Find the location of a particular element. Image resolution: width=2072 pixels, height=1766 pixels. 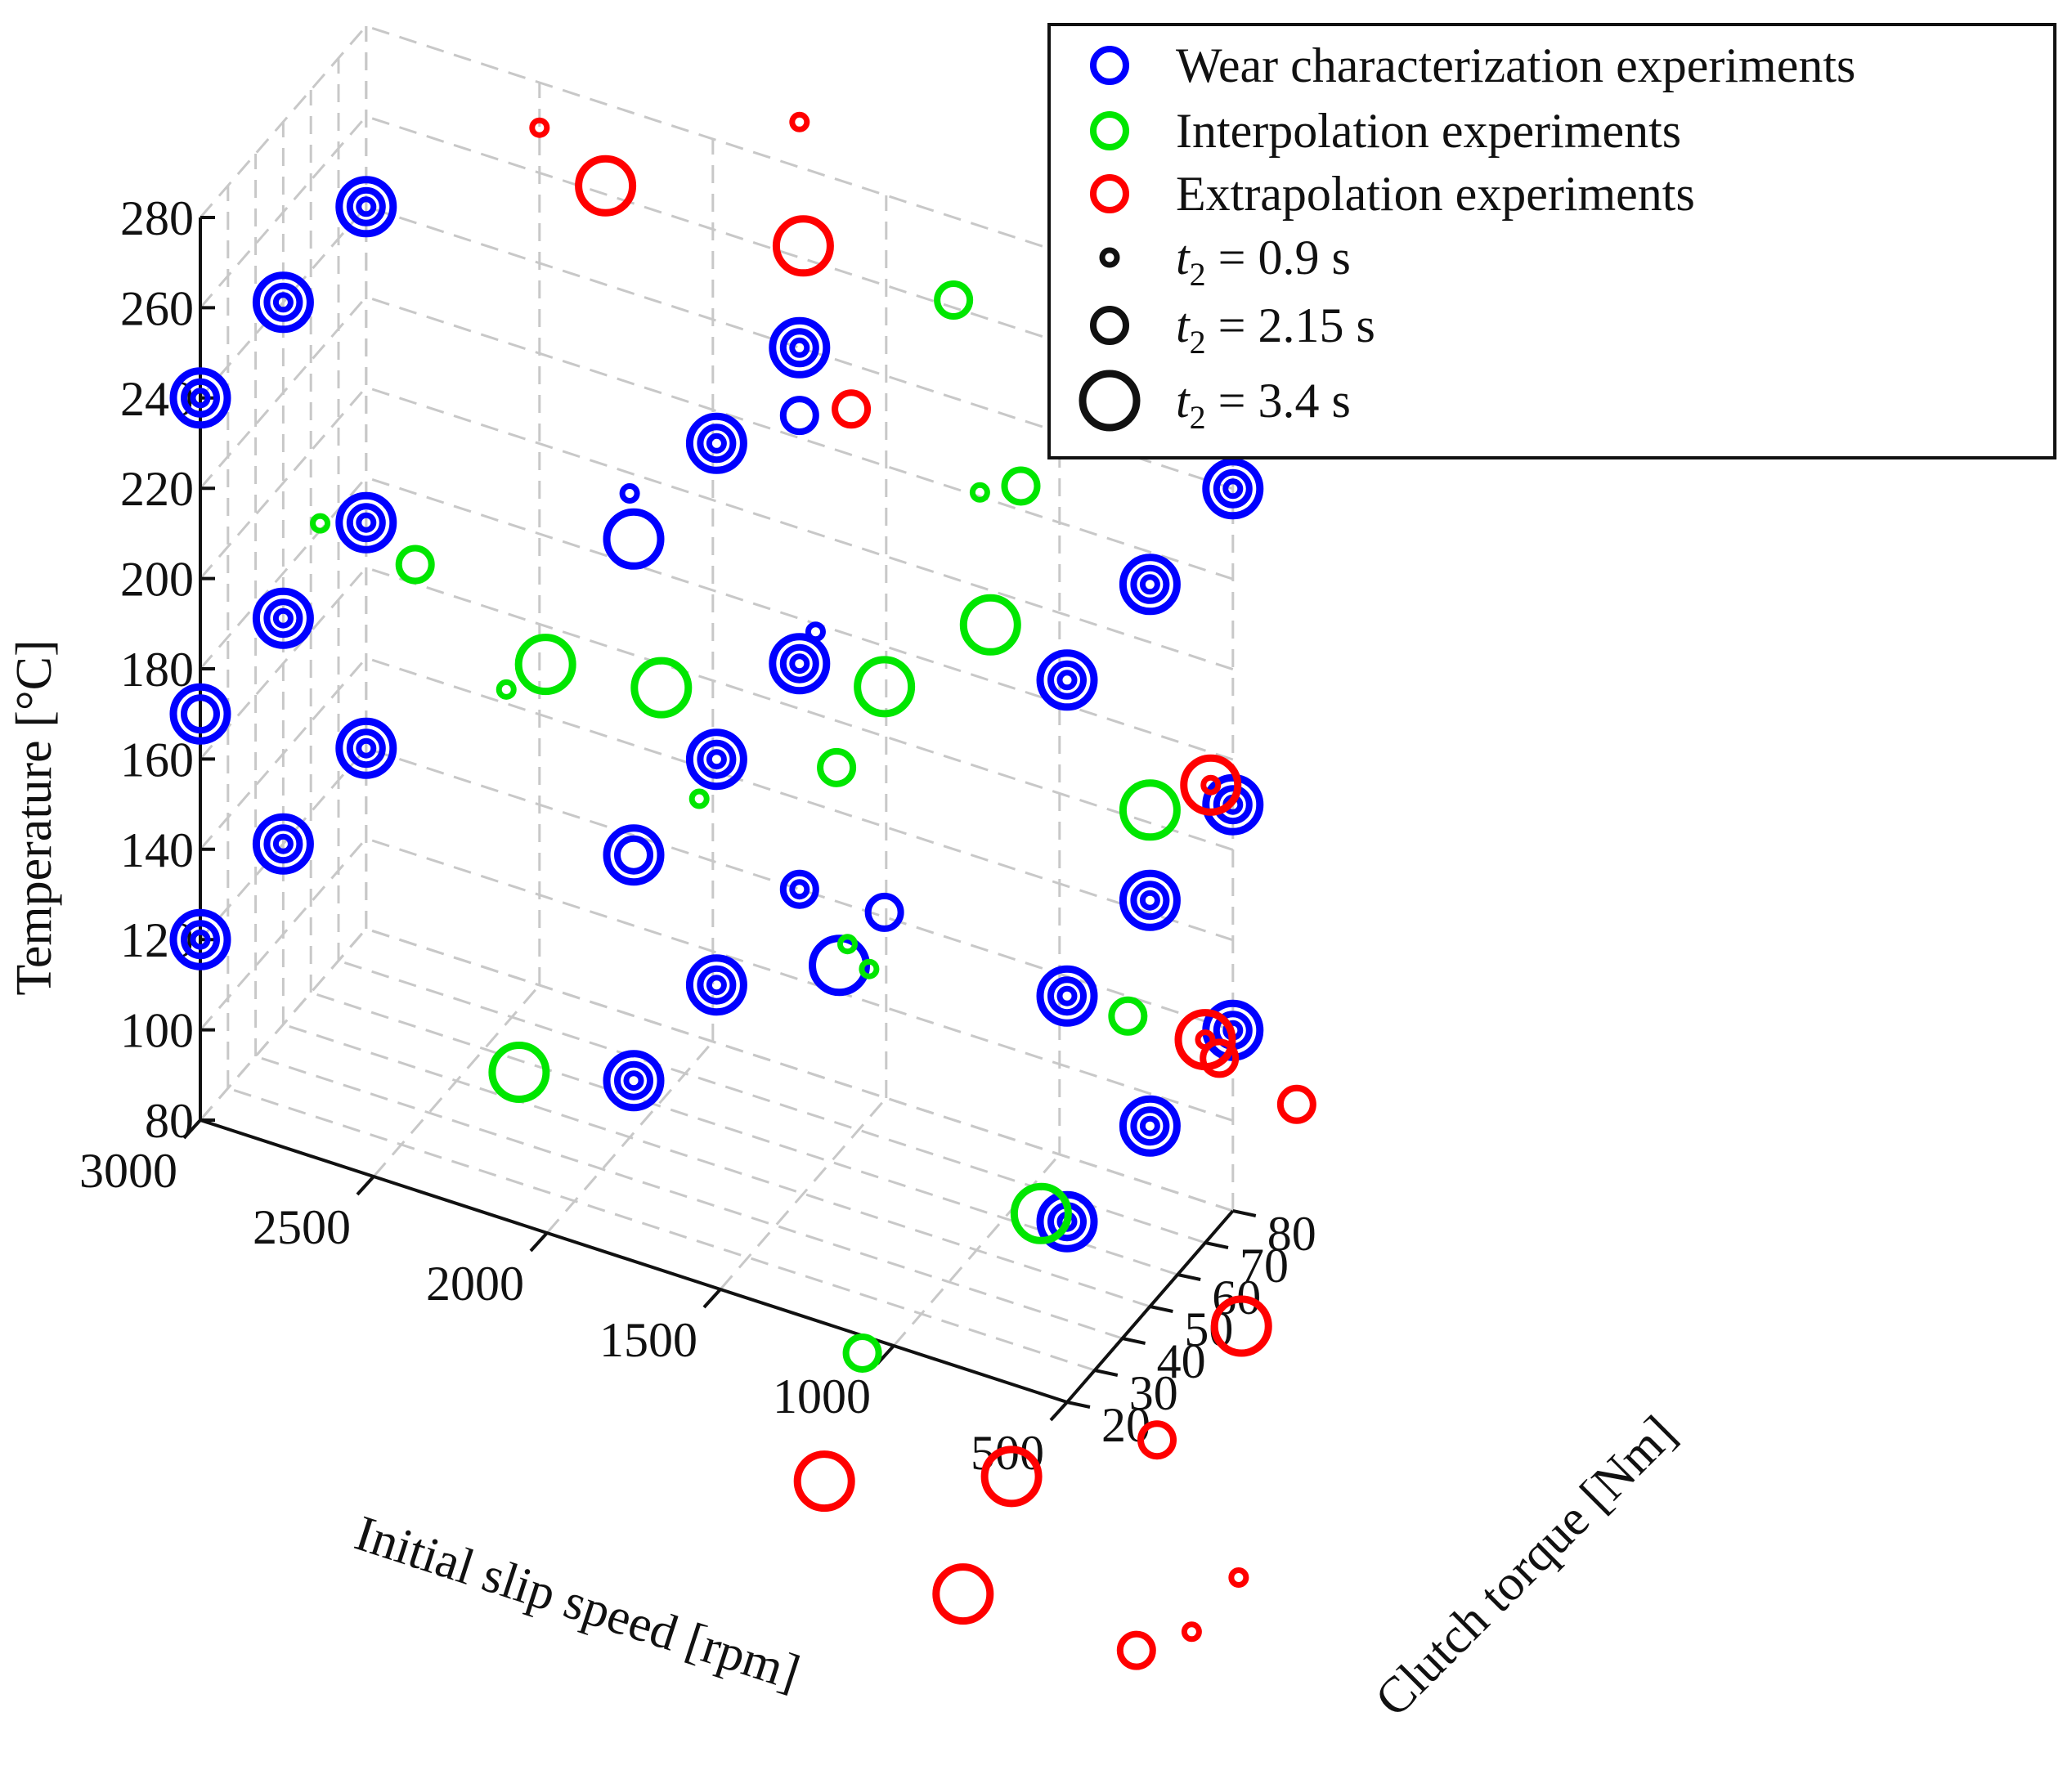

legend-size-label-0: t2 = 0.9 s is located at coordinates (1264, 262).